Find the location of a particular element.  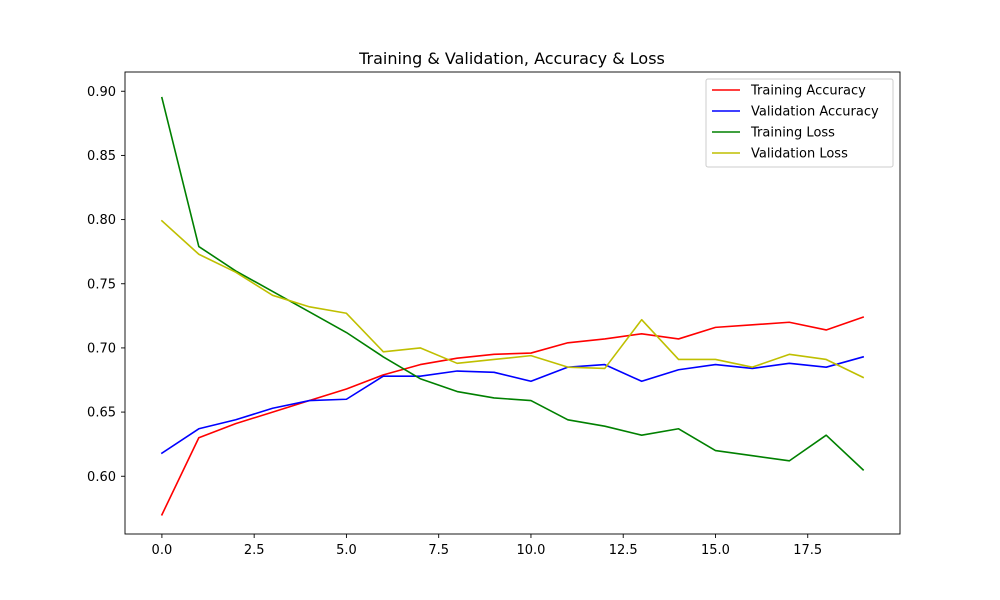

legend-label: Validation Loss is located at coordinates (799, 154).